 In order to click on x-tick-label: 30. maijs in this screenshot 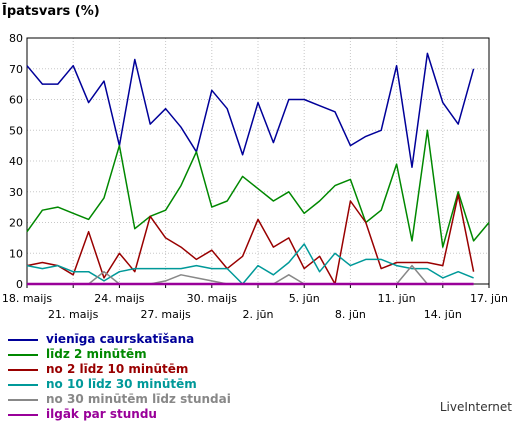, I will do `click(212, 298)`.